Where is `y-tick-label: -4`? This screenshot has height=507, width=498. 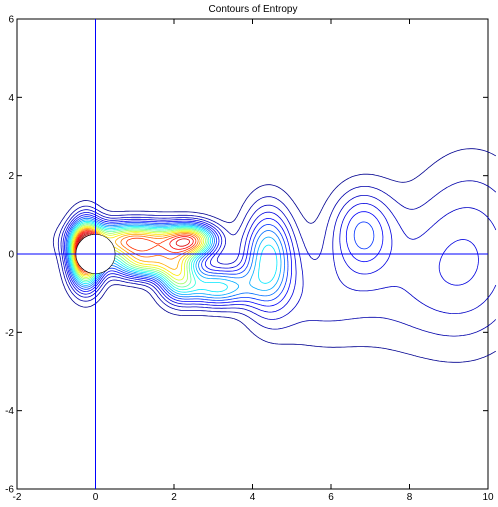 y-tick-label: -4 is located at coordinates (9, 411).